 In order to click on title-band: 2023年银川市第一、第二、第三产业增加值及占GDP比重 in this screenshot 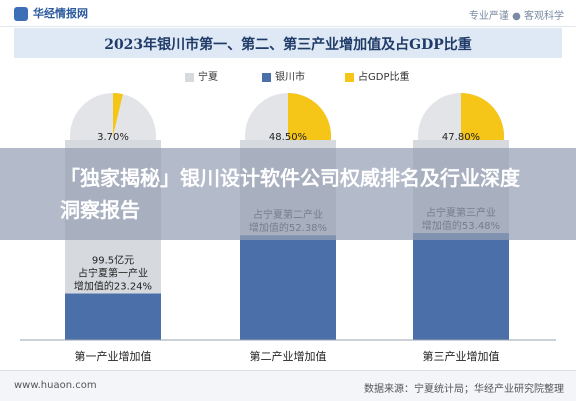, I will do `click(288, 43)`.